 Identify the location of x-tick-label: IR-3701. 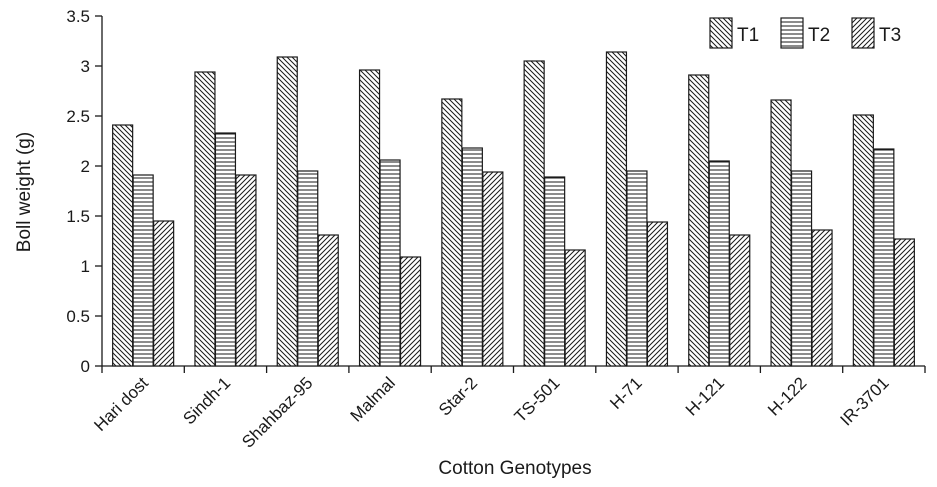
(864, 401).